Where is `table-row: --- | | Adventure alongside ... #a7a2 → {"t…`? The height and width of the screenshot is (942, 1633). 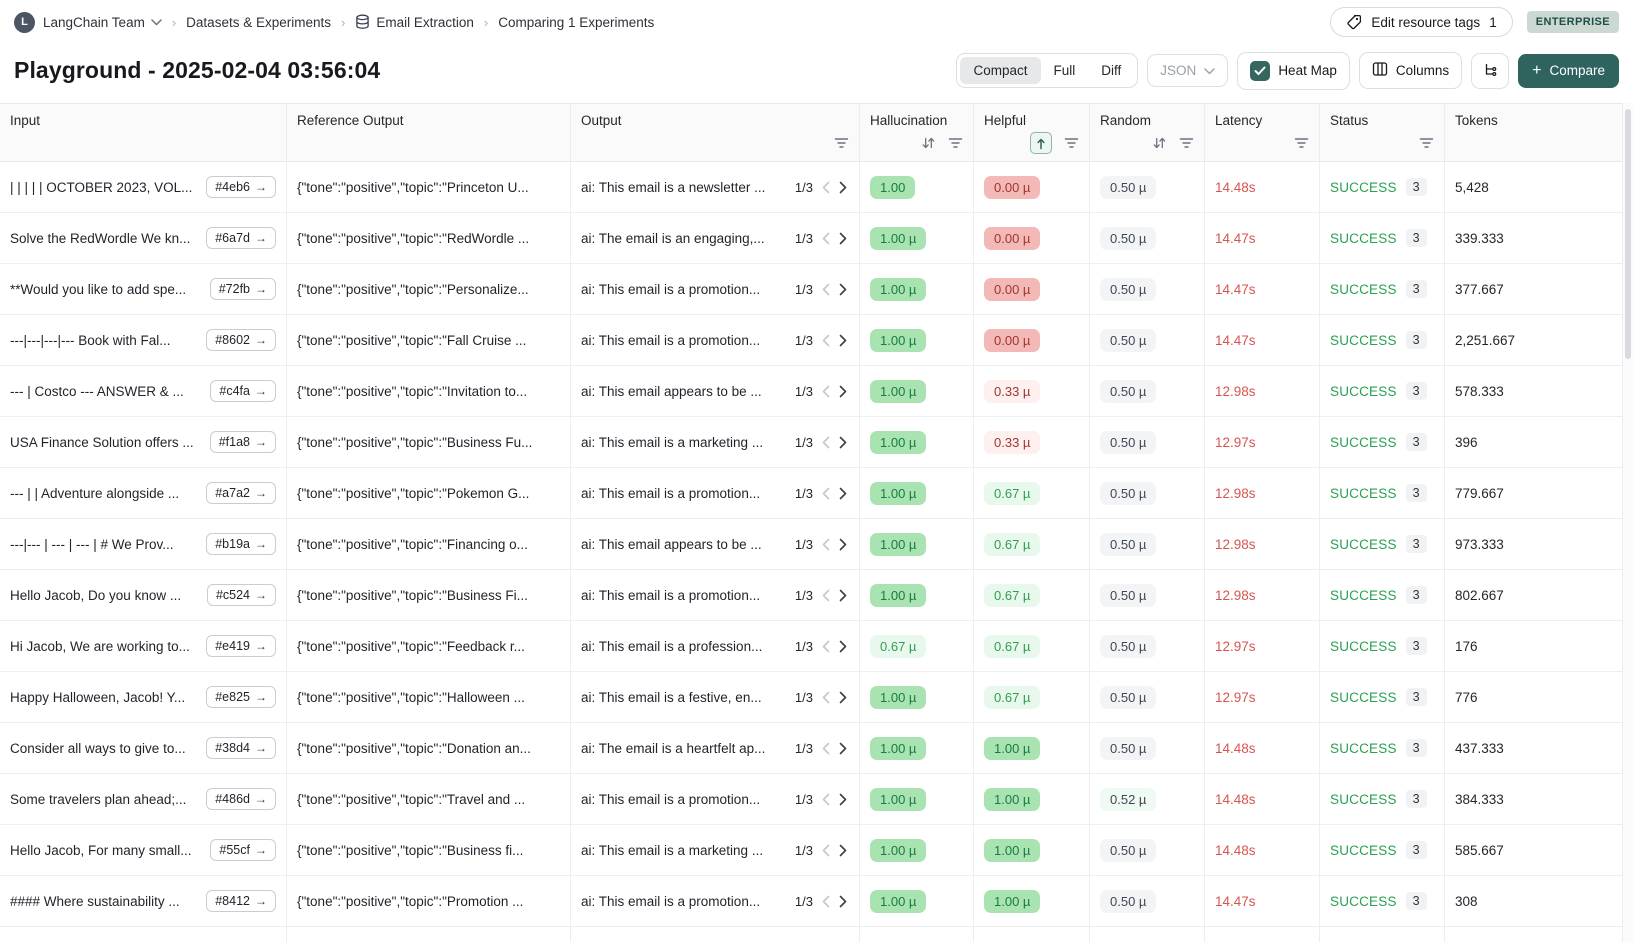
table-row: --- | | Adventure alongside ... #a7a2 → {"t… is located at coordinates (811, 493).